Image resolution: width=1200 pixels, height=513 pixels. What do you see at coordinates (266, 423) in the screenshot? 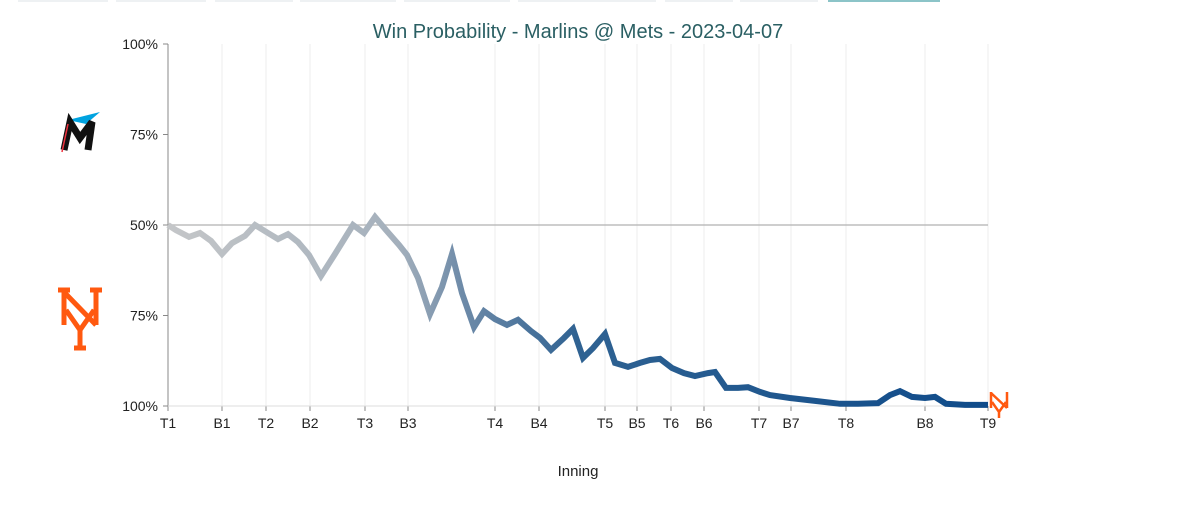
I see `x-tick-label: T2` at bounding box center [266, 423].